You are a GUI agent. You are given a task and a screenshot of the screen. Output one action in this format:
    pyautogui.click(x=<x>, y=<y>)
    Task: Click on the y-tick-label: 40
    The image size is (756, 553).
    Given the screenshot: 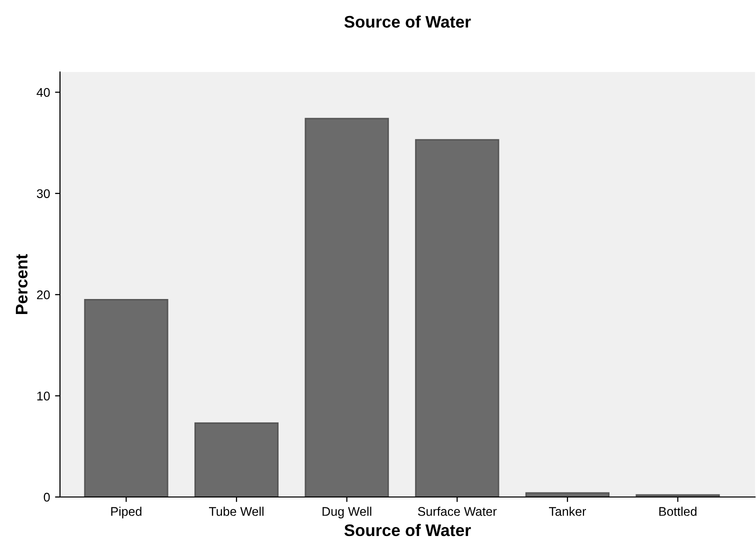 What is the action you would take?
    pyautogui.click(x=43, y=92)
    